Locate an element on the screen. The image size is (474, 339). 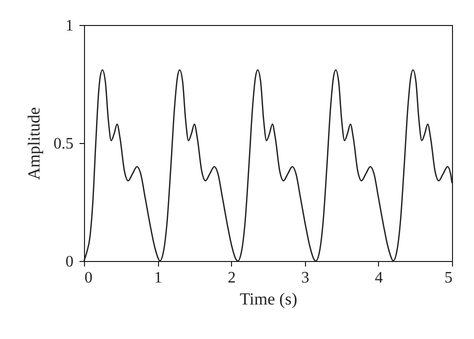
y-tick-label: 0.5 is located at coordinates (64, 144).